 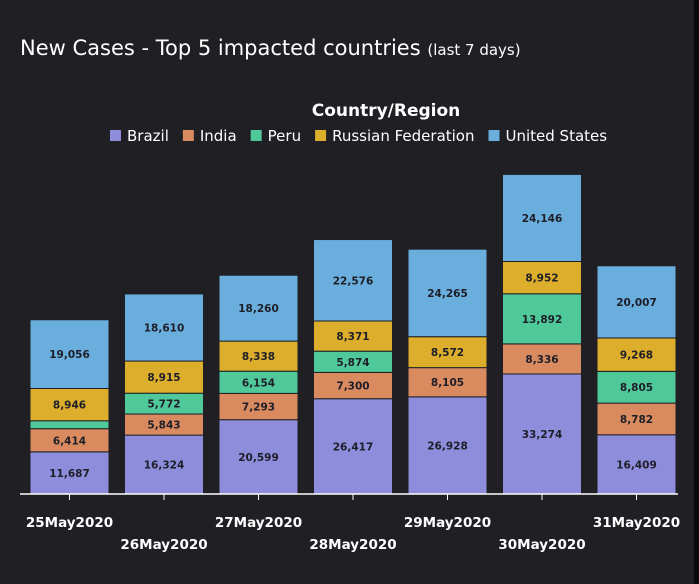 I want to click on data-label: 20,599, so click(x=258, y=458).